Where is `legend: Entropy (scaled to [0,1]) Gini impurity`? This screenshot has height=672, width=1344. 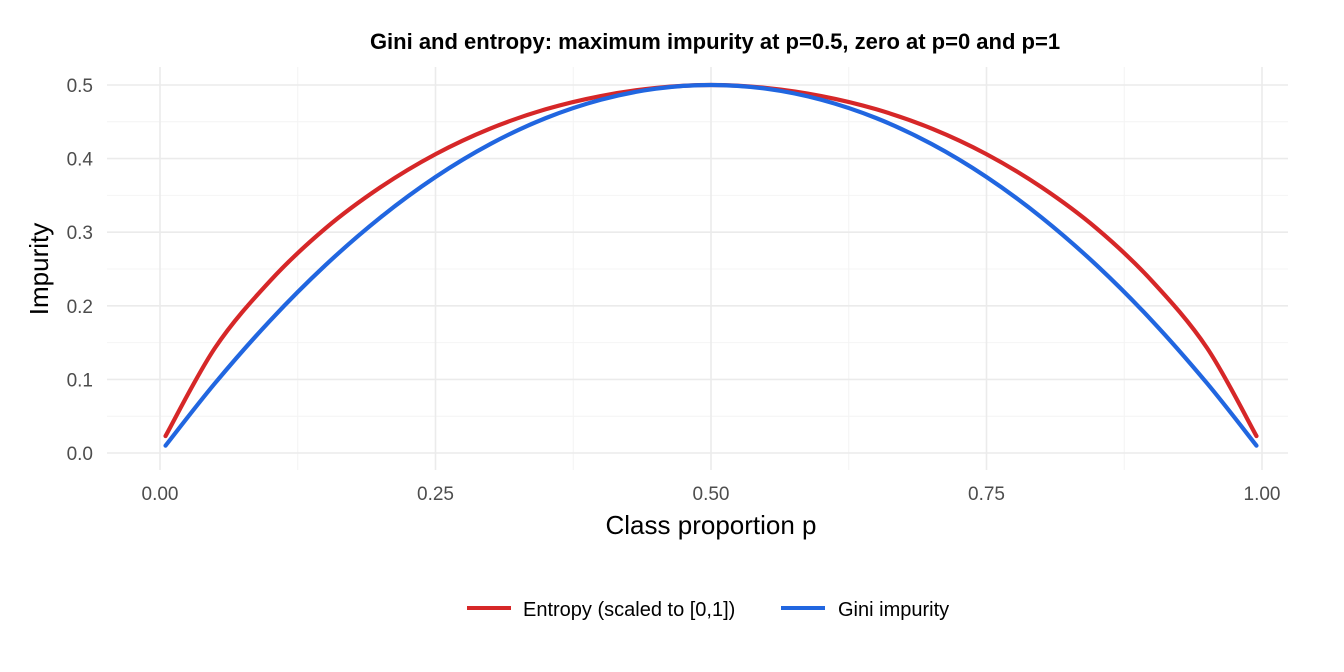
legend: Entropy (scaled to [0,1]) Gini impurity is located at coordinates (708, 610).